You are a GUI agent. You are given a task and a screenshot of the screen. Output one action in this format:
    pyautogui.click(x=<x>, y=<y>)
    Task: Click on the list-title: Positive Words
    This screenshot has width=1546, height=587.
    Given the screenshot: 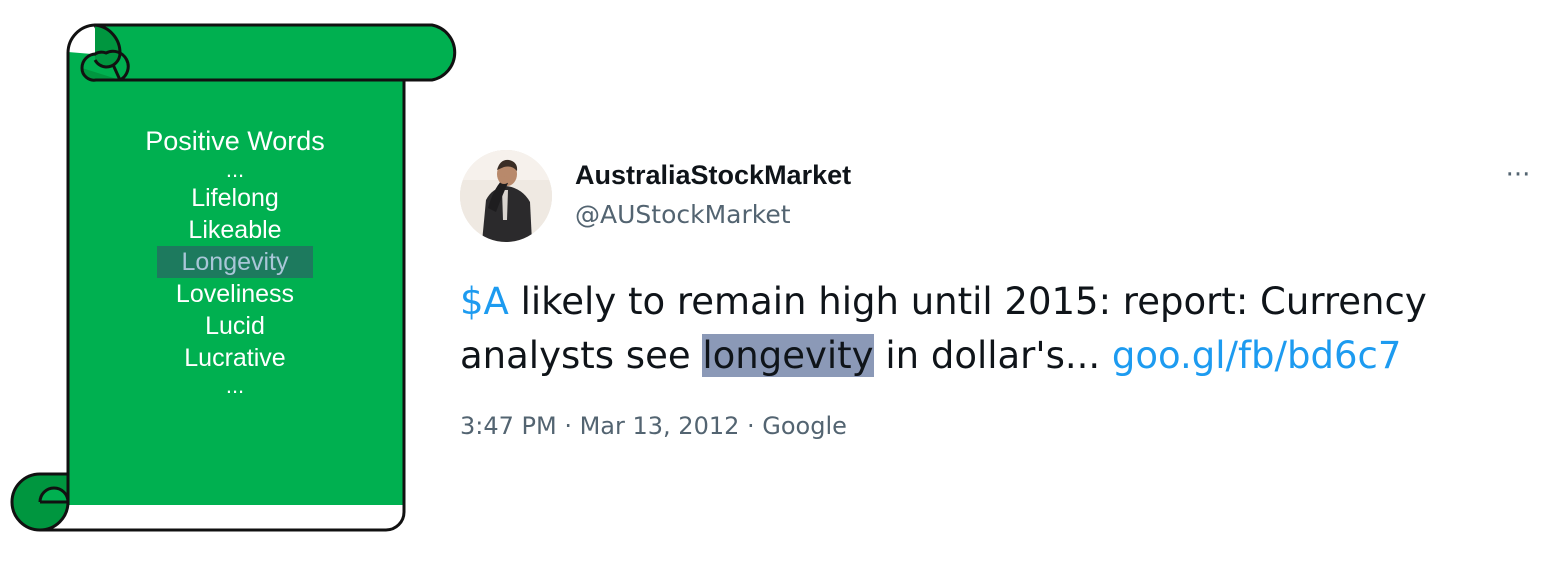 What is the action you would take?
    pyautogui.click(x=235, y=141)
    